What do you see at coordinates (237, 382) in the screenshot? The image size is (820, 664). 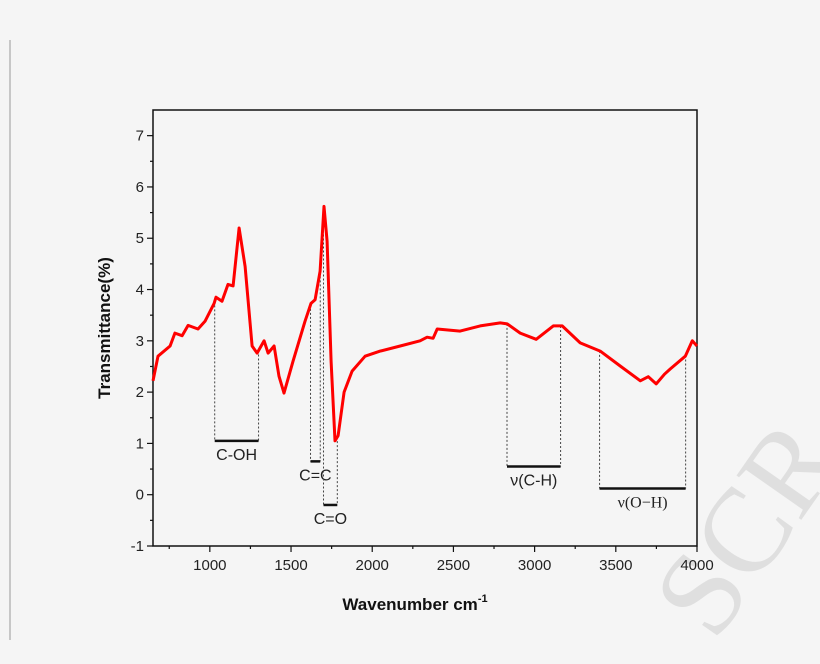 I see `annotation-1: C-OH` at bounding box center [237, 382].